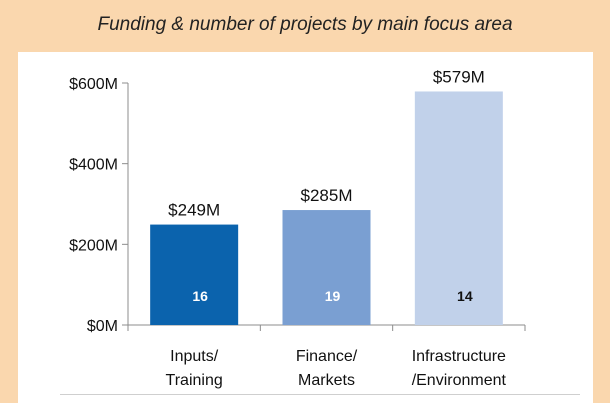 The width and height of the screenshot is (610, 403). I want to click on category-label: Markets, so click(326, 380).